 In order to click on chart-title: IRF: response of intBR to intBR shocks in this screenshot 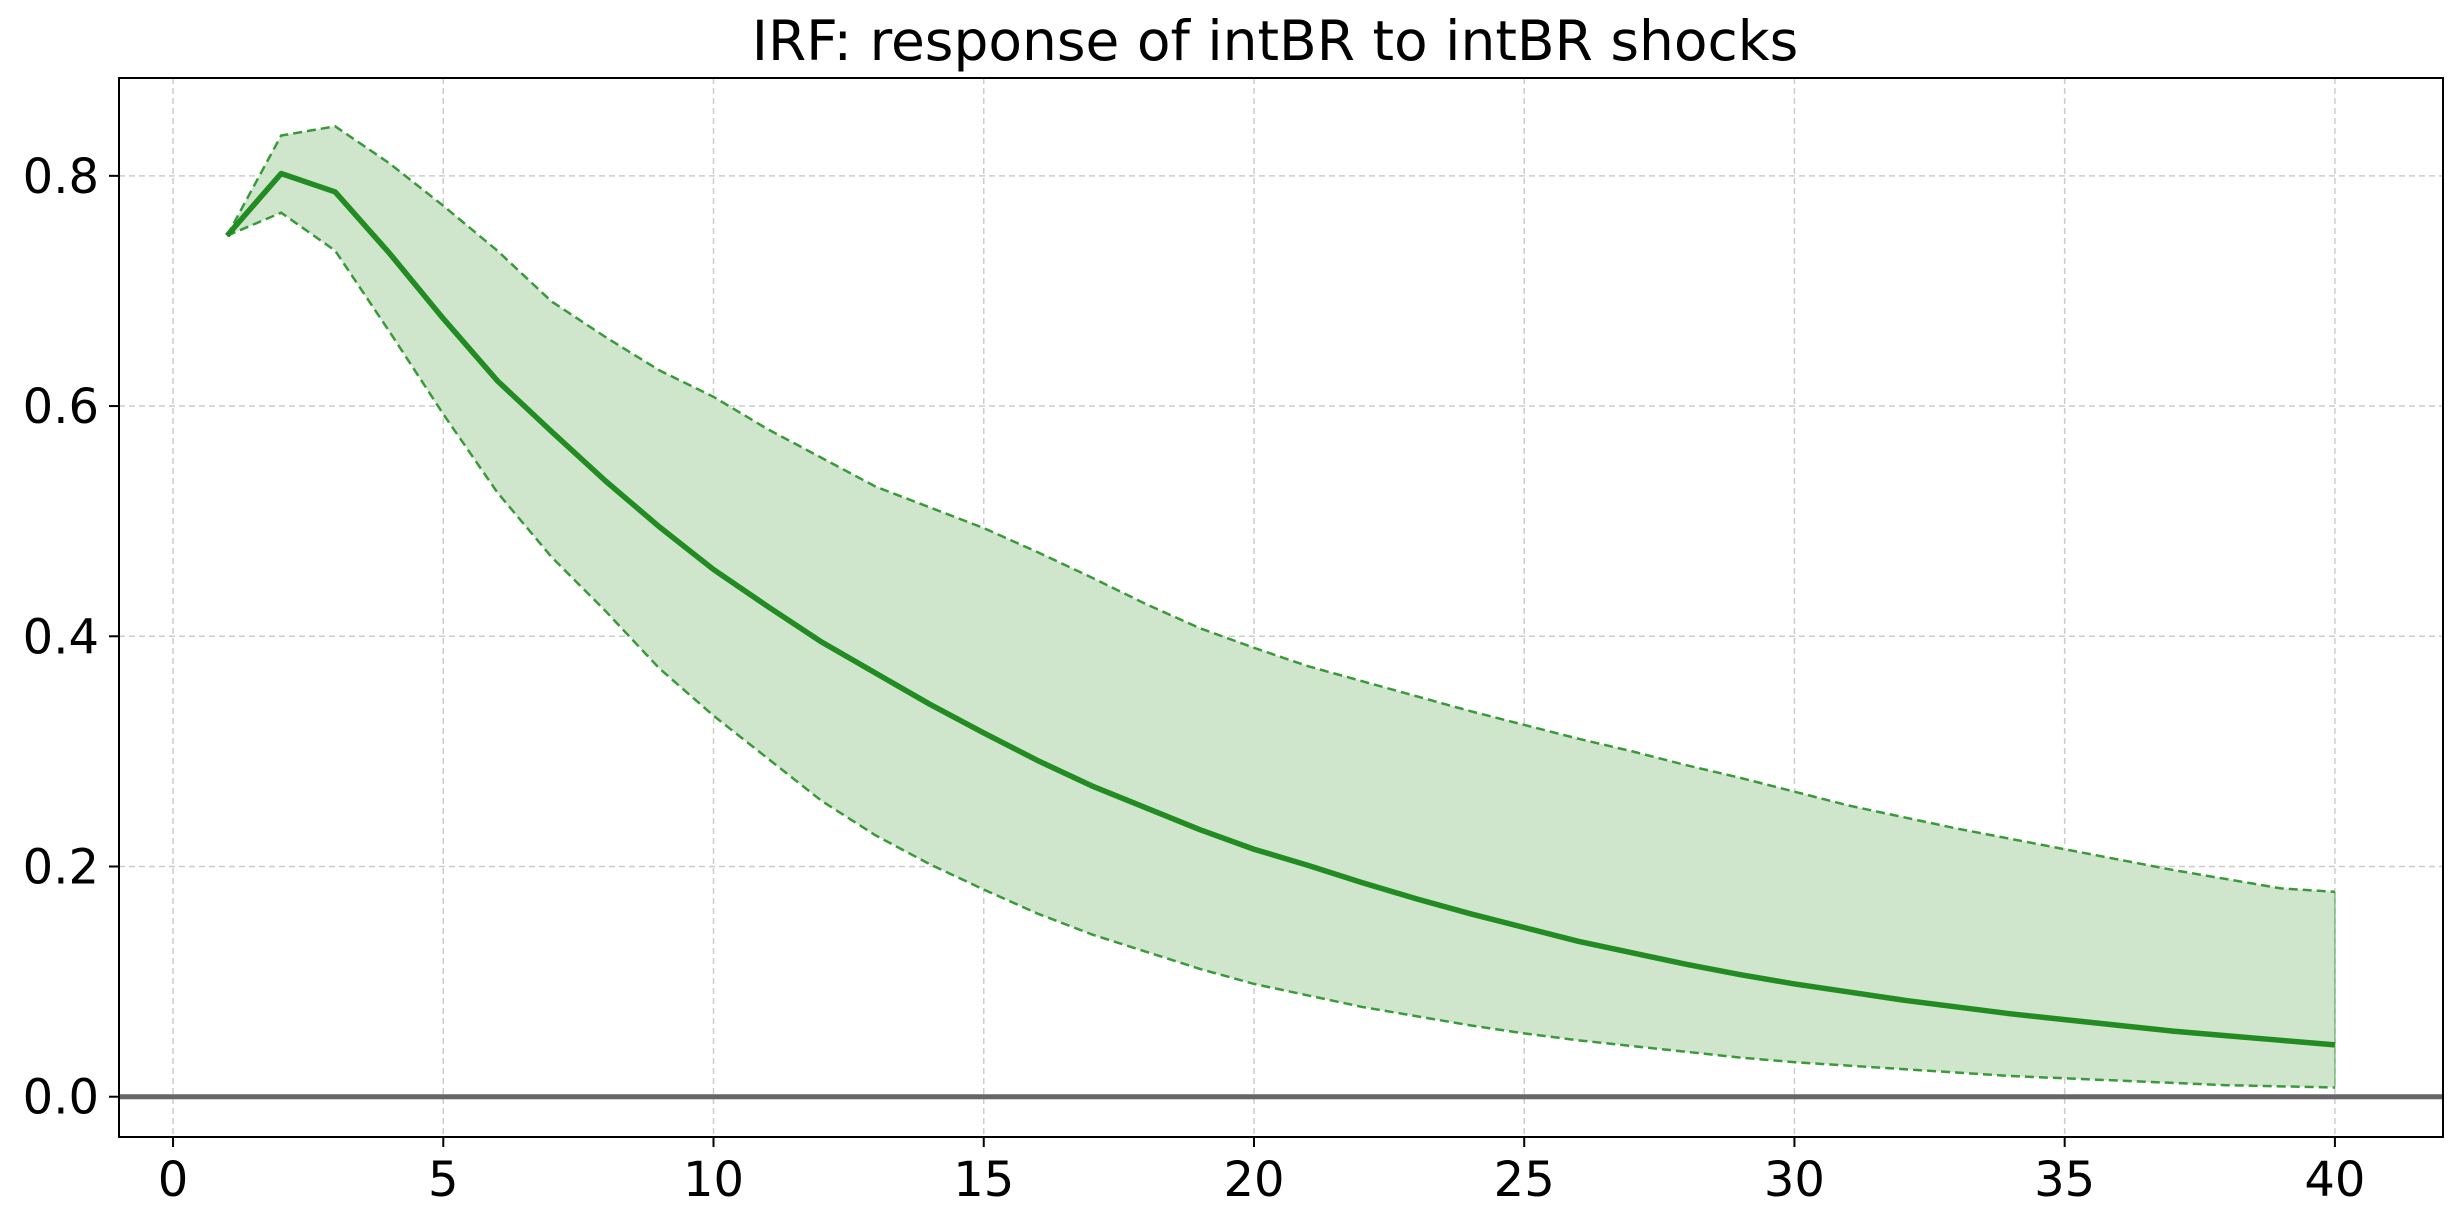, I will do `click(1275, 41)`.